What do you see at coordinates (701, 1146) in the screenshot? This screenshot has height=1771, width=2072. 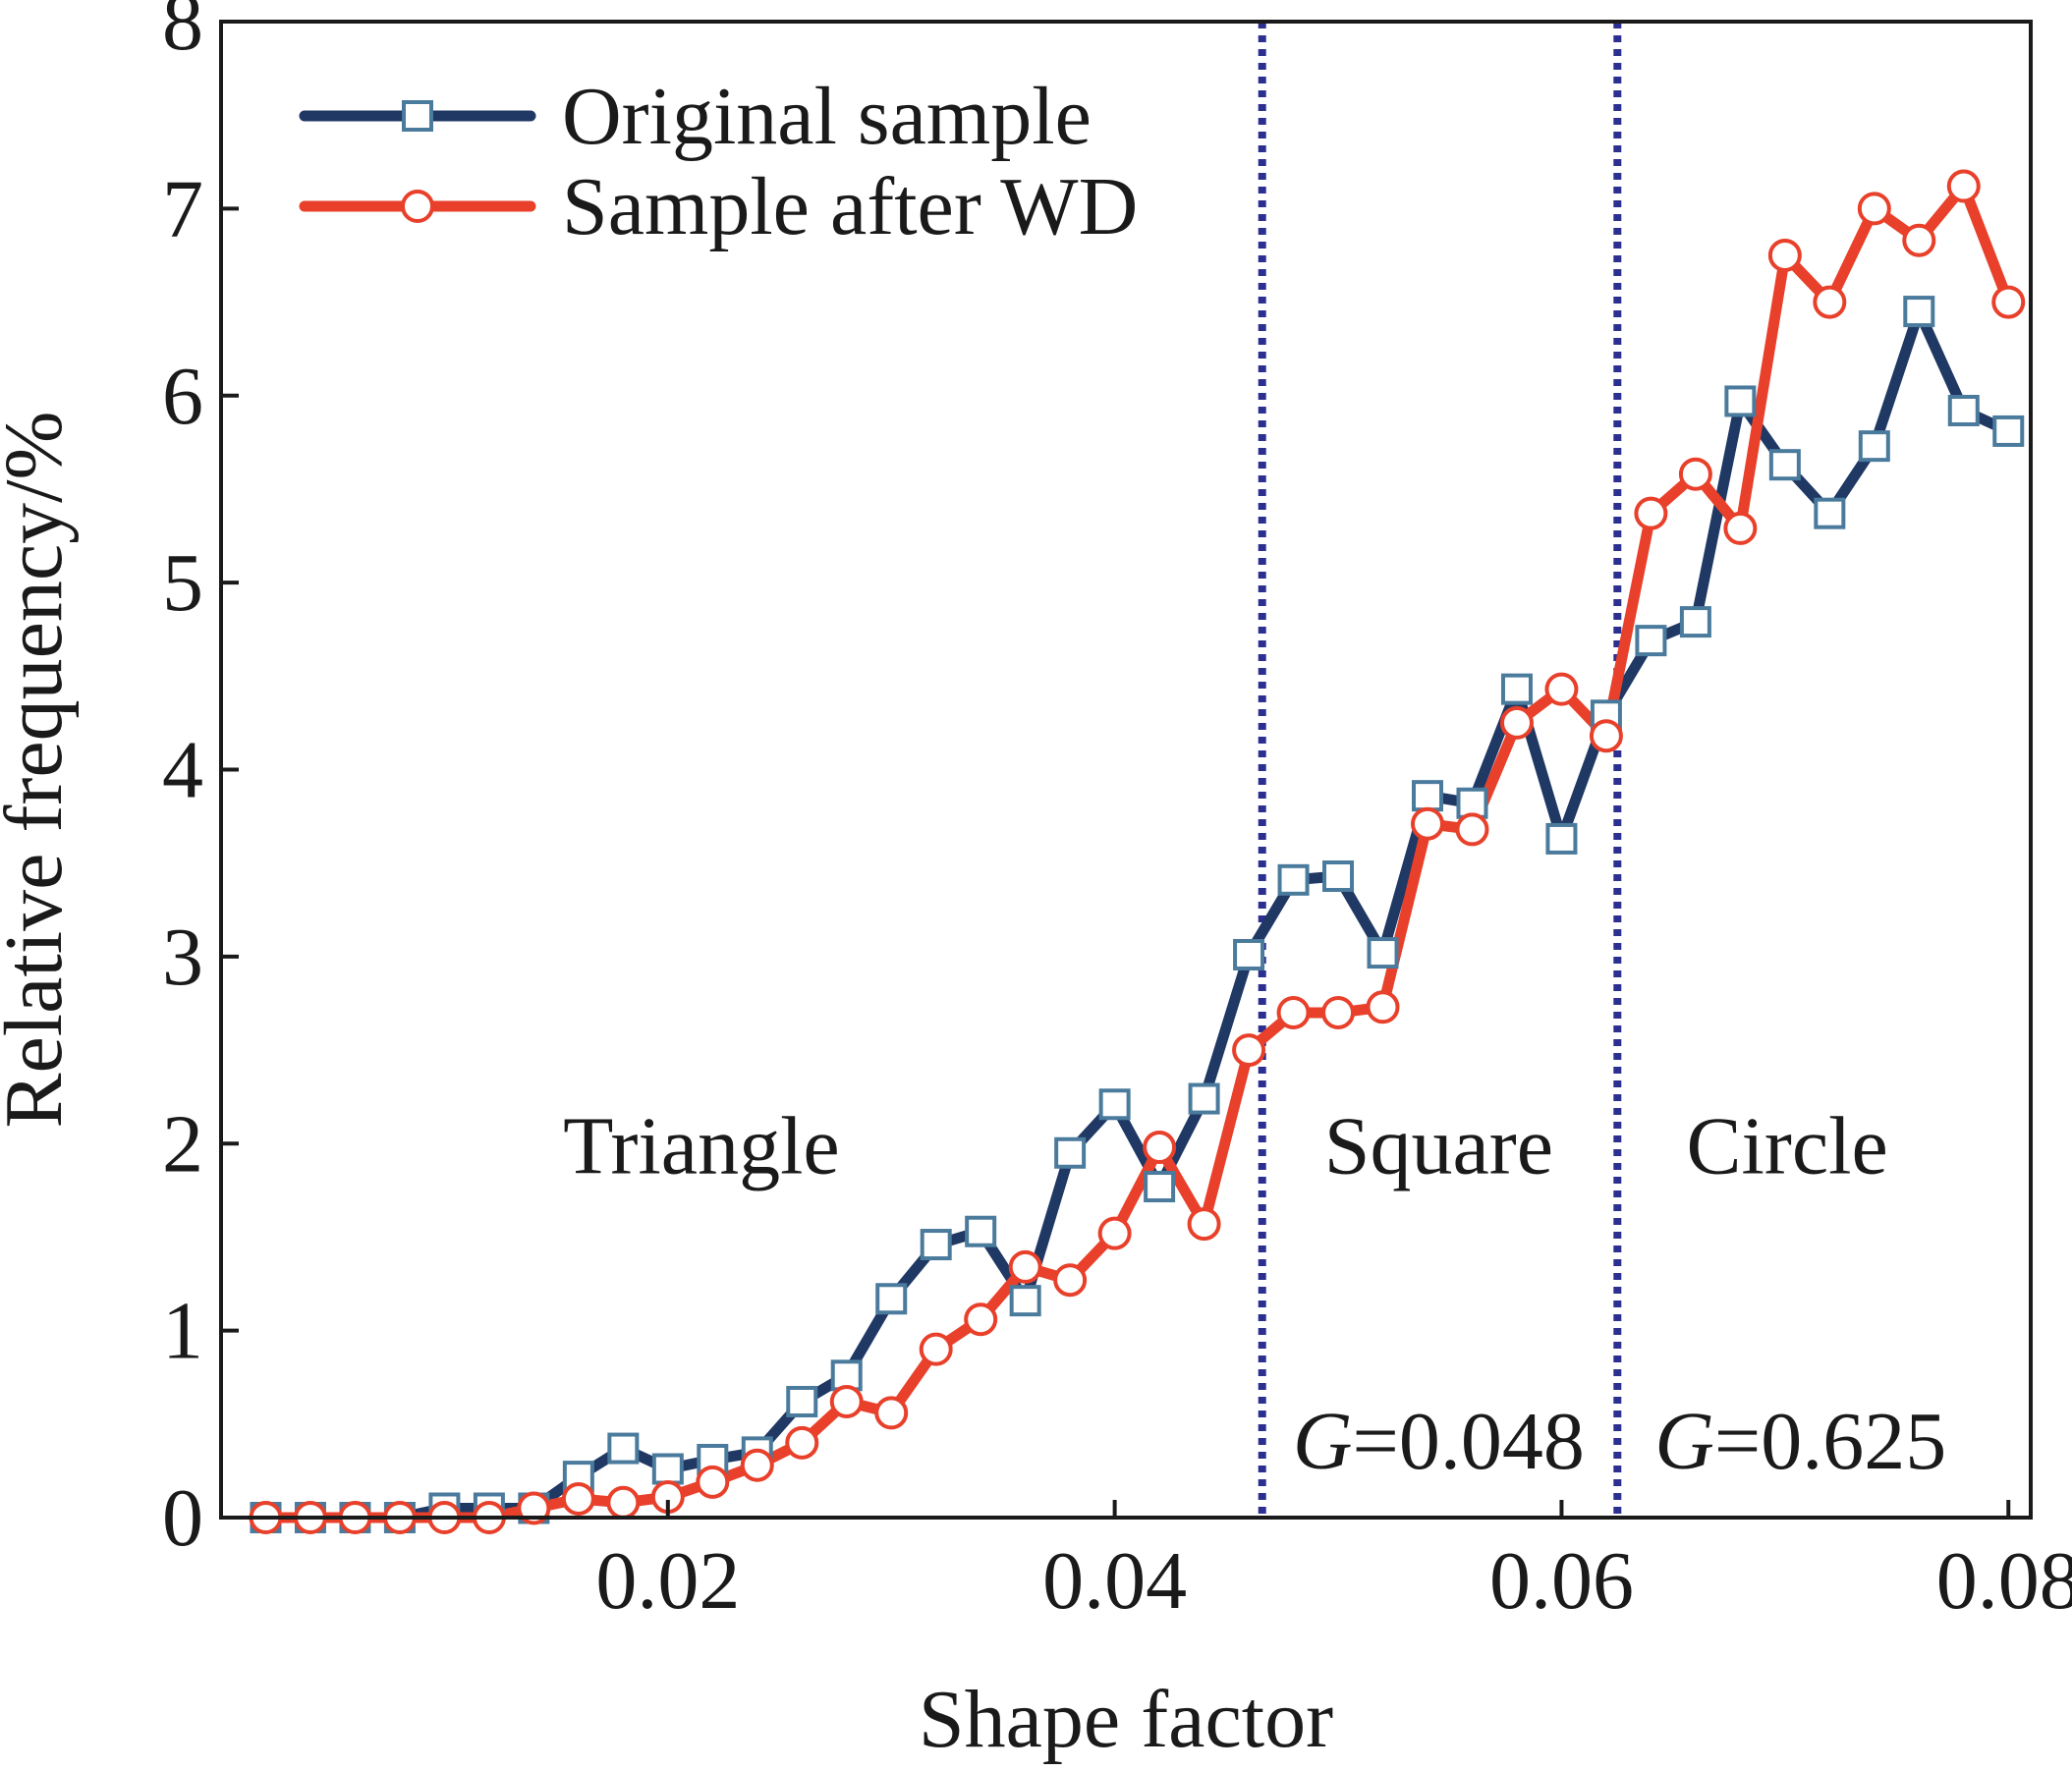 I see `region-label-1: Triangle` at bounding box center [701, 1146].